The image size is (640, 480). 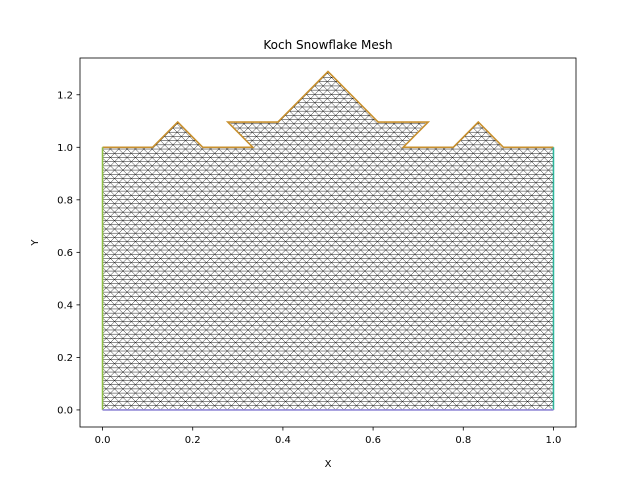 What do you see at coordinates (65, 200) in the screenshot?
I see `y-tick-label: 0.8` at bounding box center [65, 200].